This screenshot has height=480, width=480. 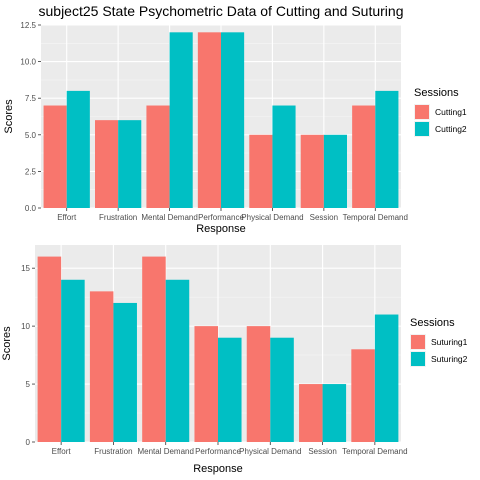 What do you see at coordinates (25, 268) in the screenshot?
I see `y-tick-label: 15` at bounding box center [25, 268].